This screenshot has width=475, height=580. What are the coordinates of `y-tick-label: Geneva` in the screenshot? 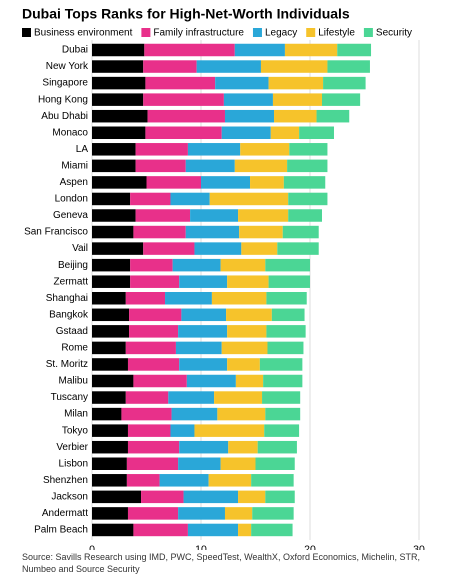 It's located at (70, 215).